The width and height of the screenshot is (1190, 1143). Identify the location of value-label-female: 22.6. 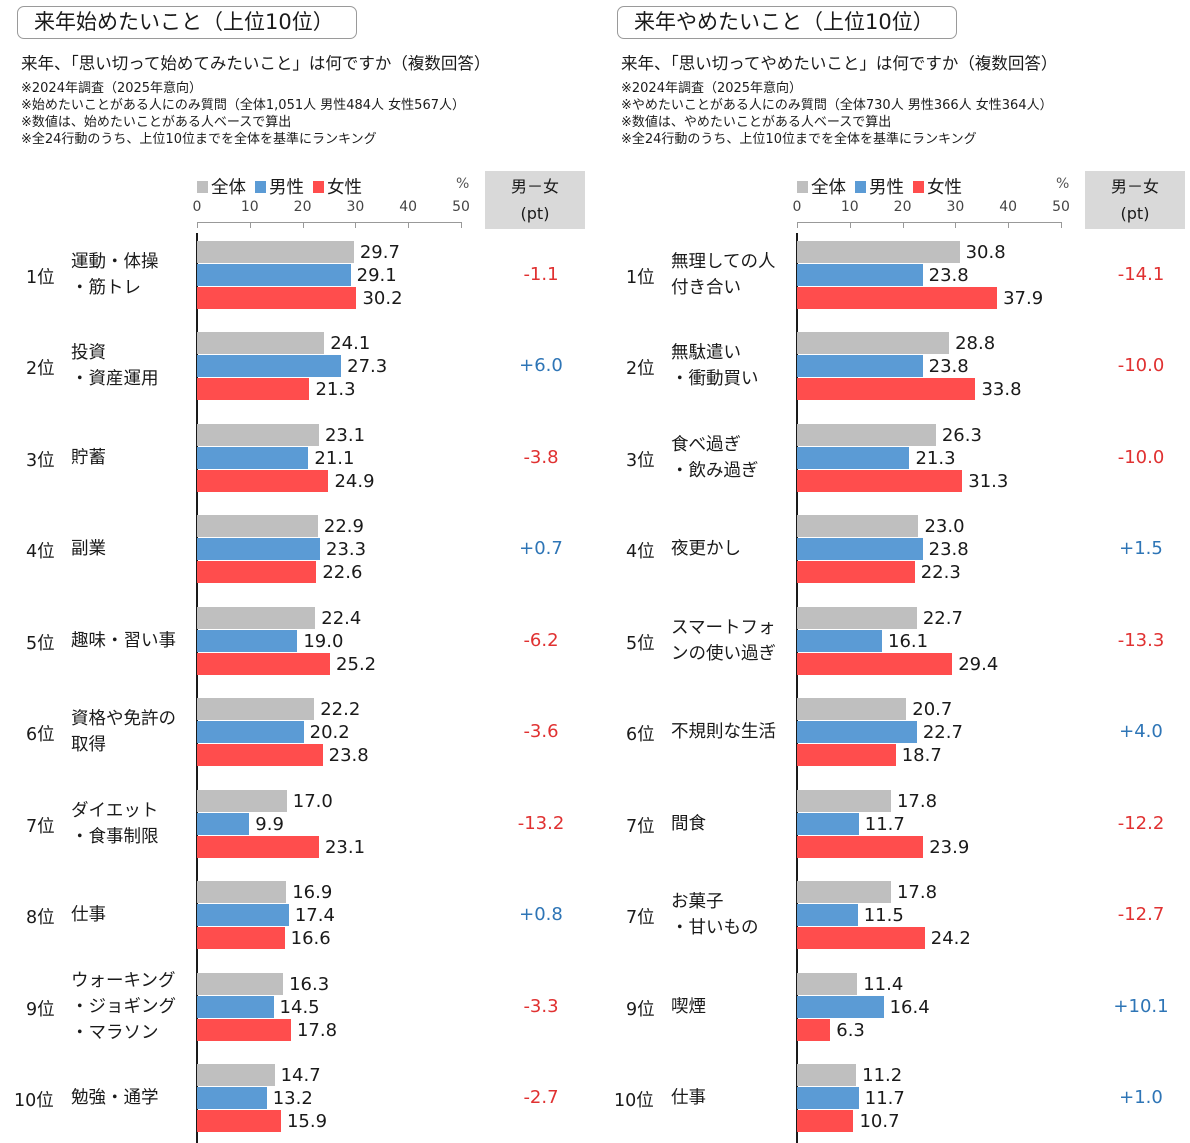
(342, 573).